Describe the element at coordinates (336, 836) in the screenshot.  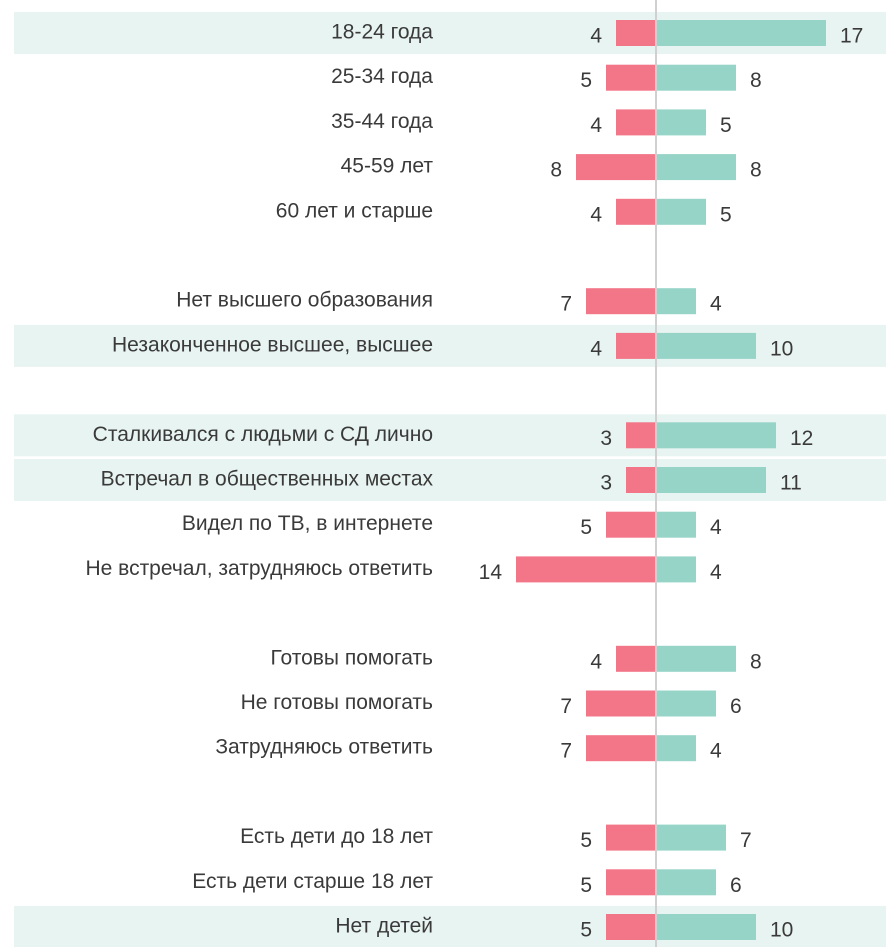
I see `category-label: Есть дети до 18 лет` at that location.